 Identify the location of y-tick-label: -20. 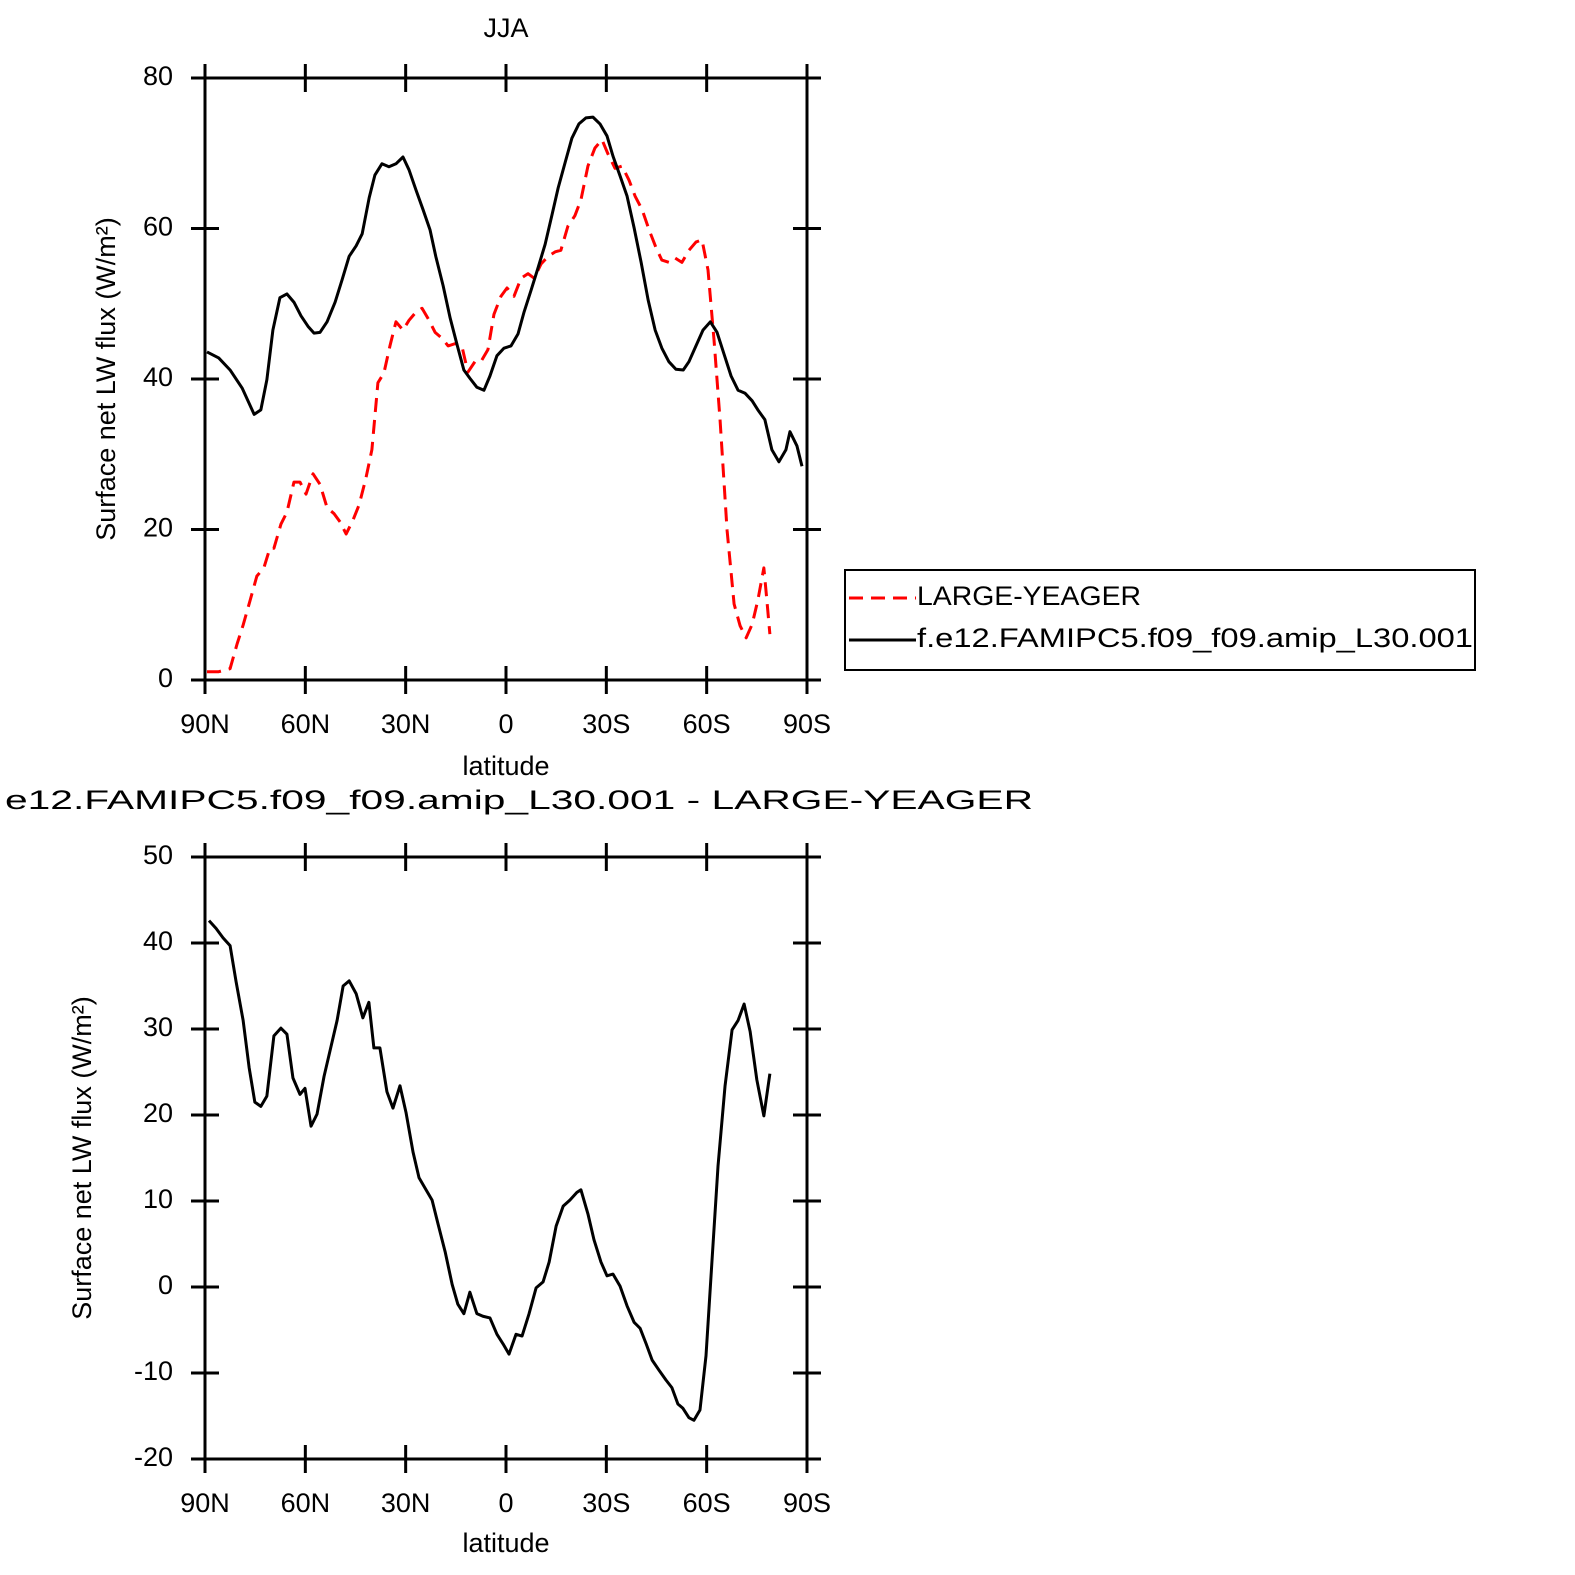
(153, 1457).